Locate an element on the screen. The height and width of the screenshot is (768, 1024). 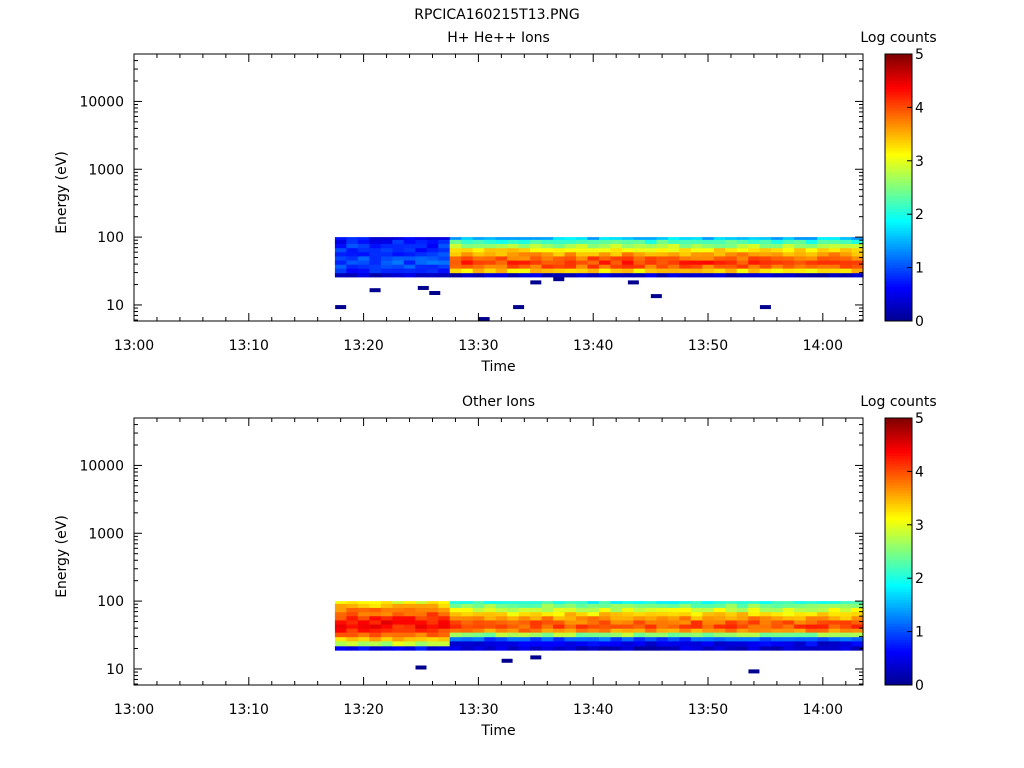
figure-title: RPCICA160215T13.PNG is located at coordinates (496, 15).